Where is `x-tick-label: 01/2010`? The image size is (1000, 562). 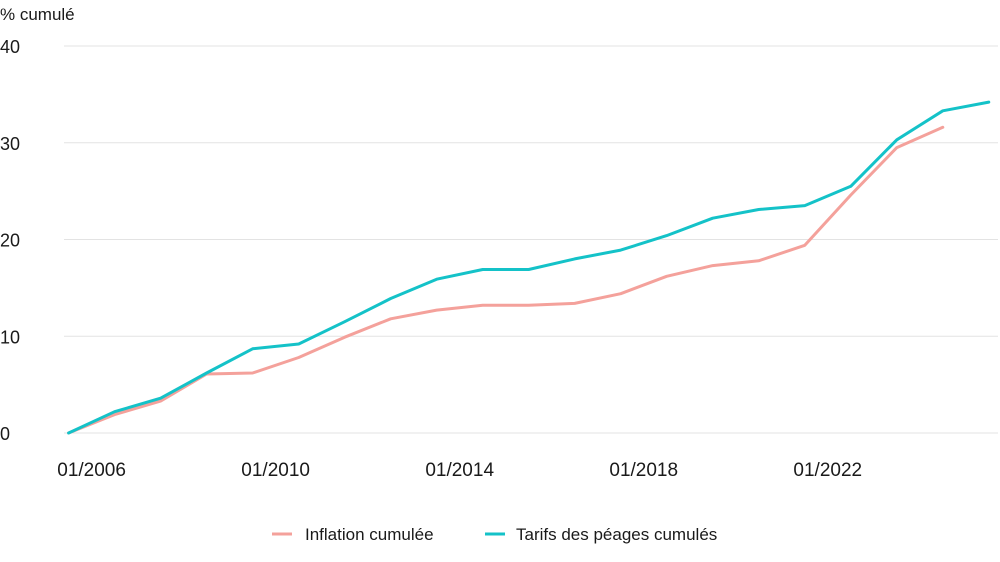
x-tick-label: 01/2010 is located at coordinates (275, 470).